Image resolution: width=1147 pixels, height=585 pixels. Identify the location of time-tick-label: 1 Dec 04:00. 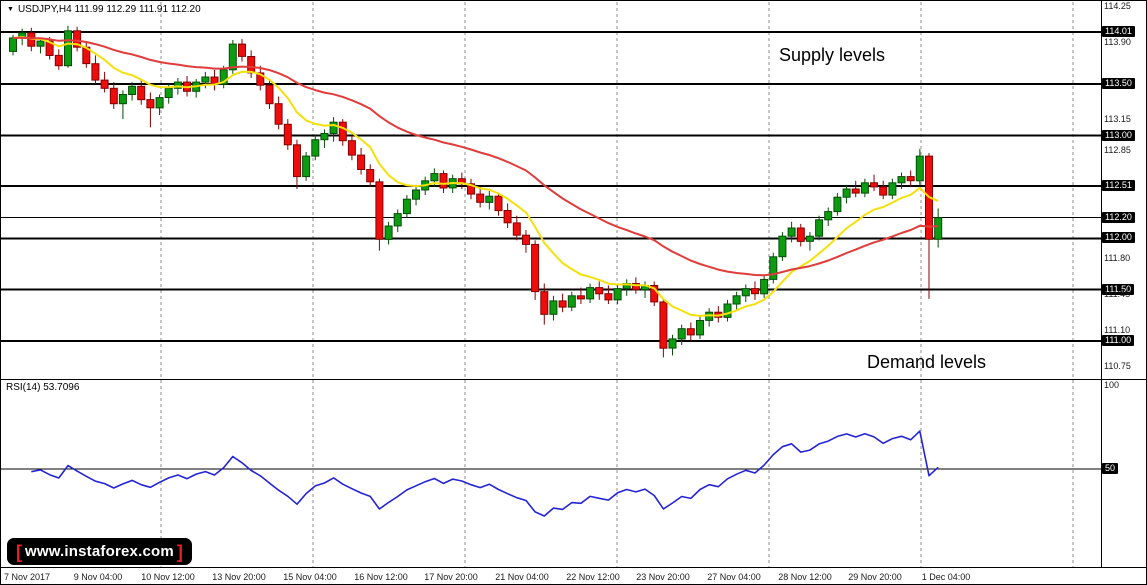
(946, 577).